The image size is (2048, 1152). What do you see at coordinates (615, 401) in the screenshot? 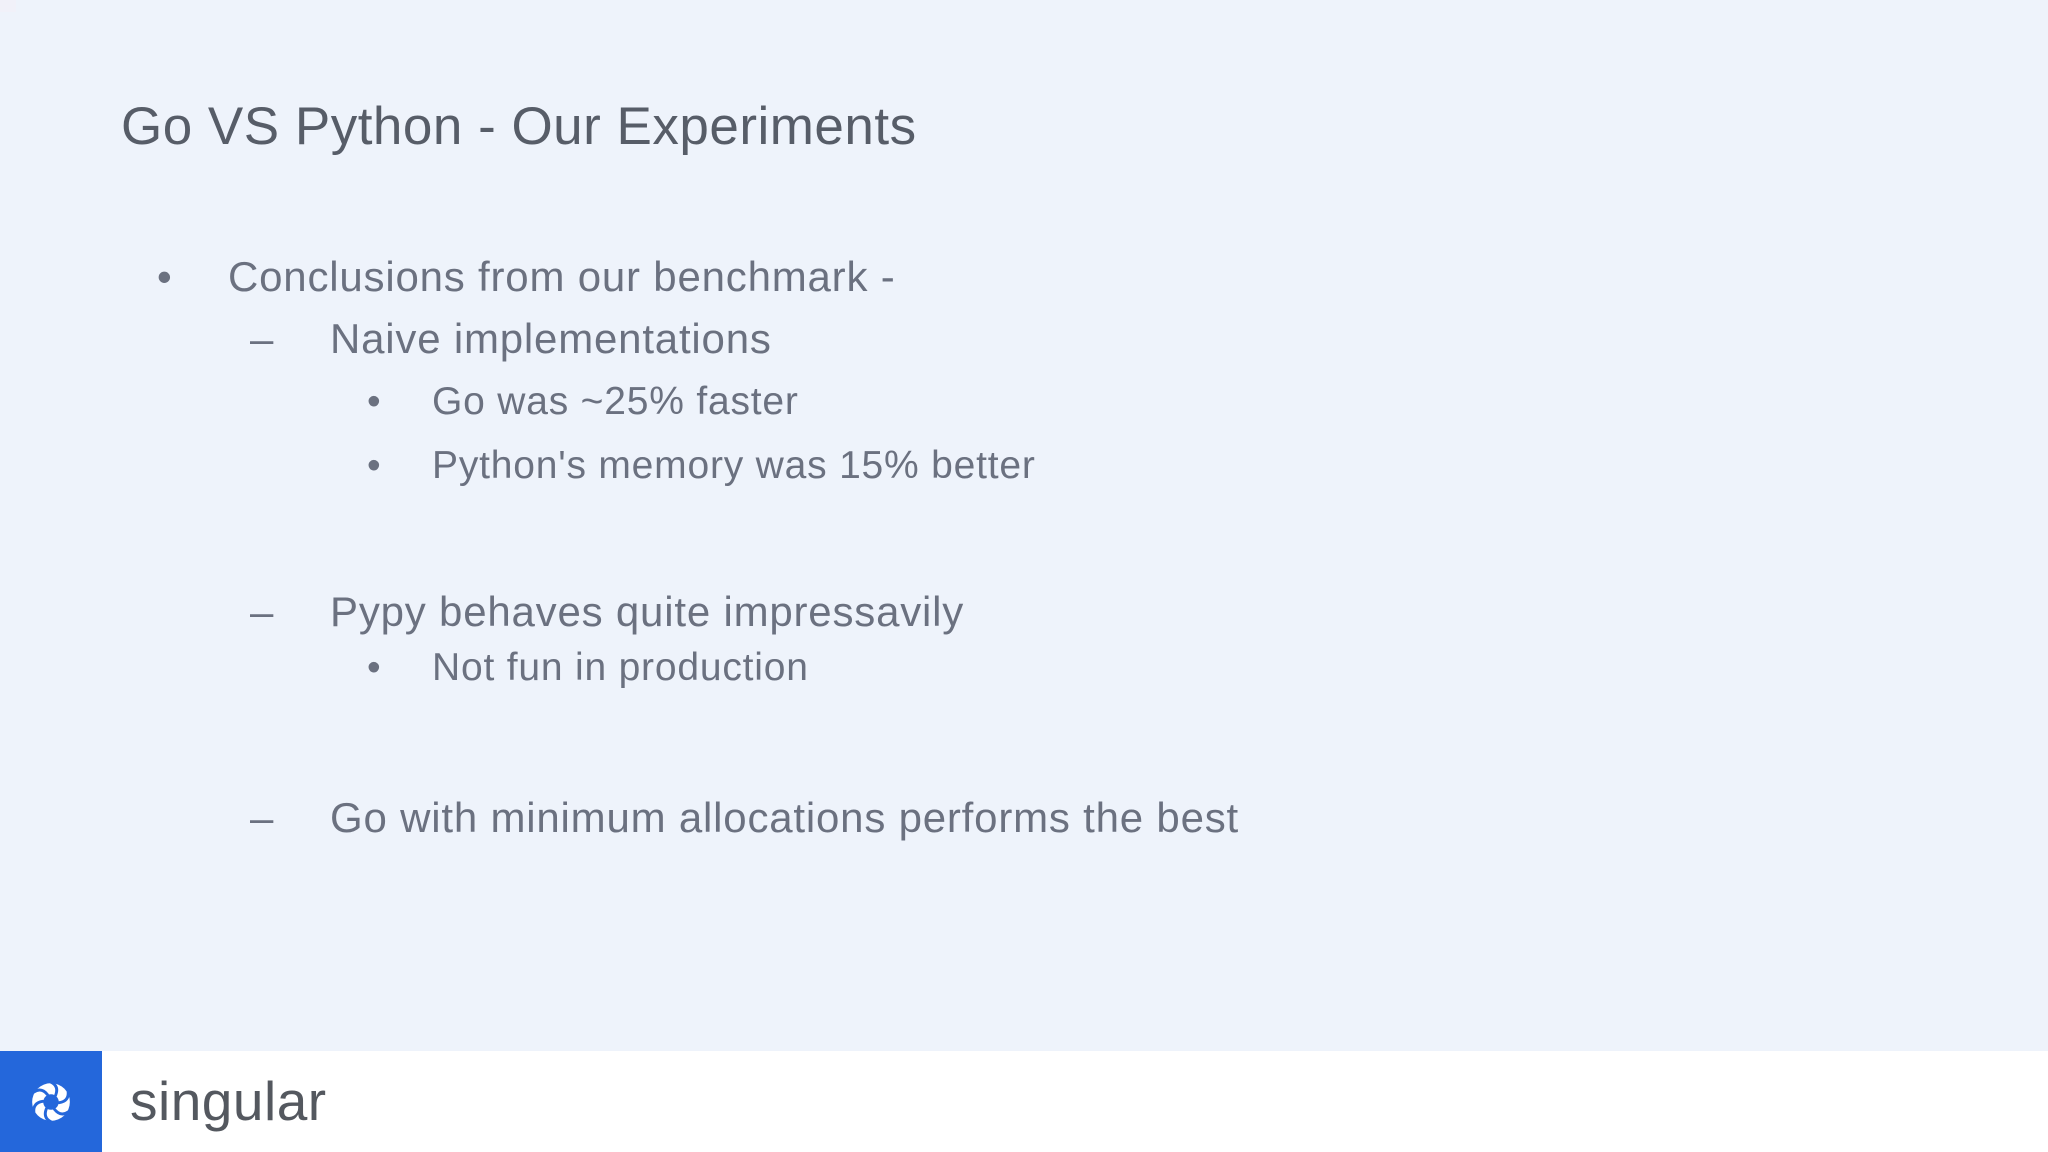
I see `bullet-text: Go was ~25% faster` at bounding box center [615, 401].